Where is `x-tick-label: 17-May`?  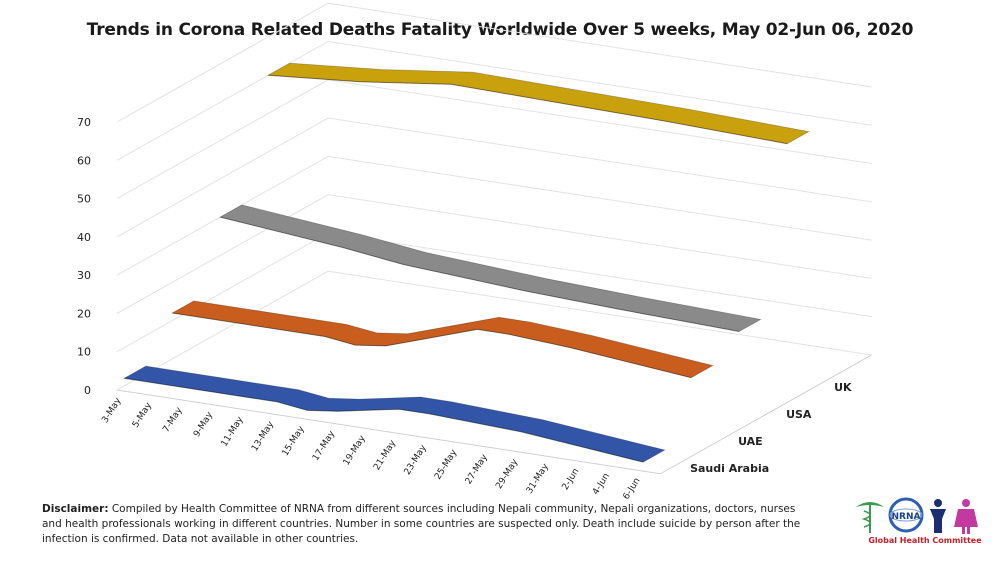 x-tick-label: 17-May is located at coordinates (324, 446).